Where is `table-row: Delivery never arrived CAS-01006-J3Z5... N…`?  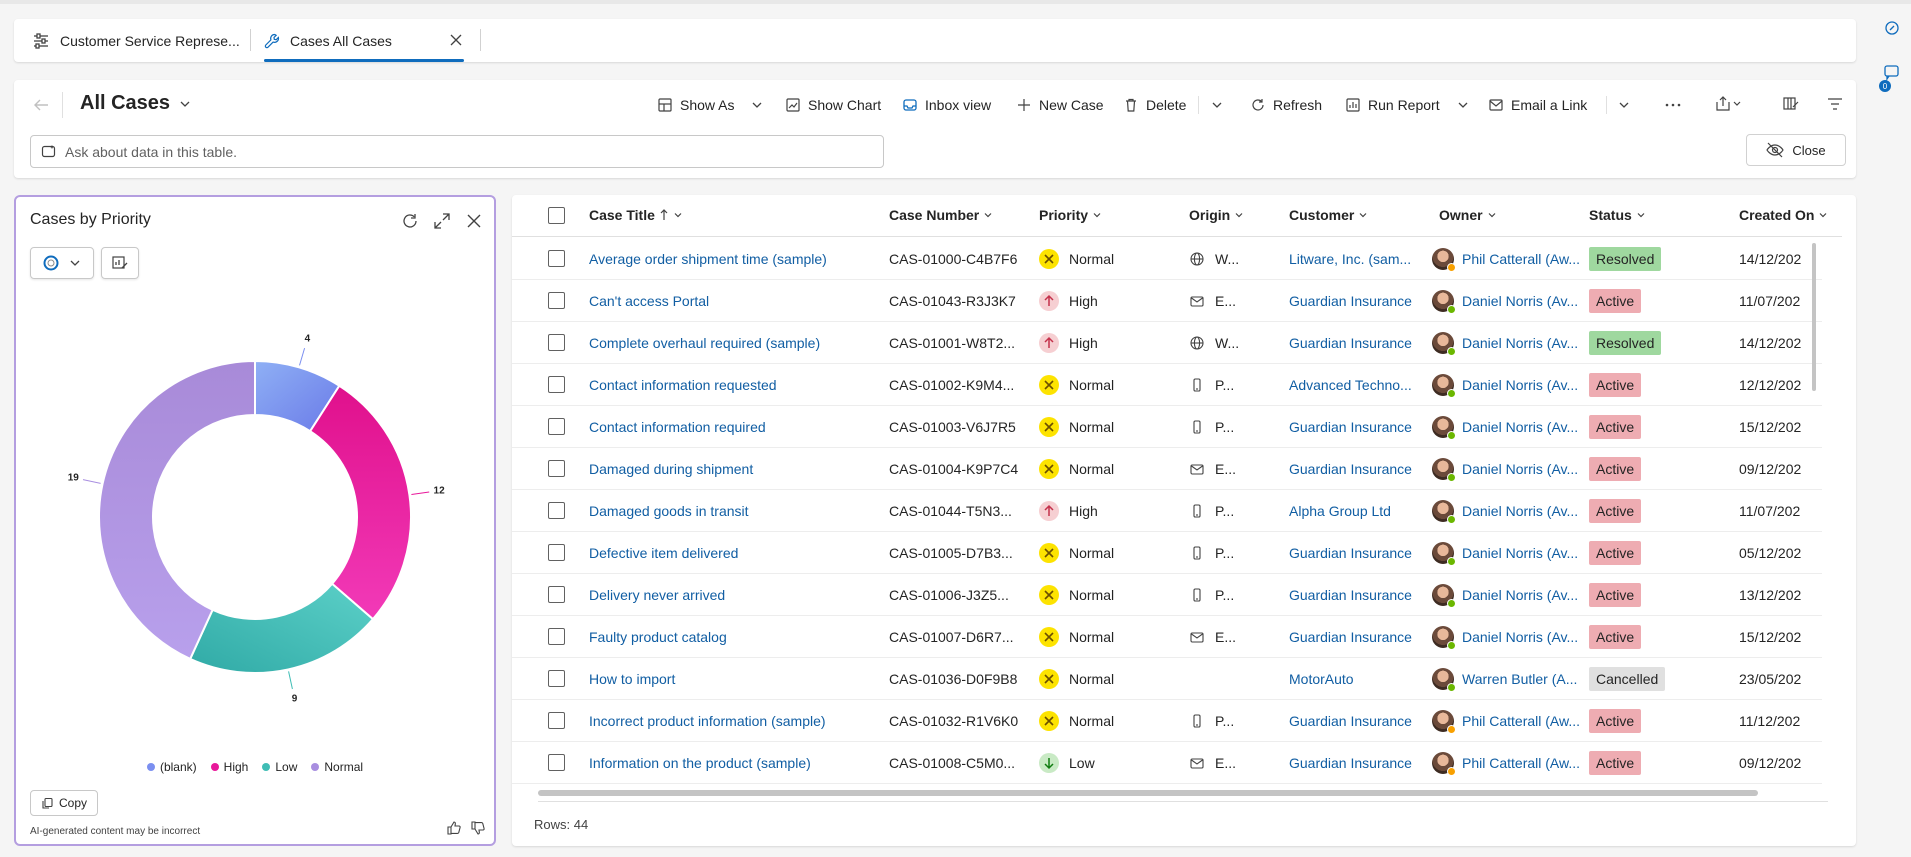 table-row: Delivery never arrived CAS-01006-J3Z5... N… is located at coordinates (1167, 595).